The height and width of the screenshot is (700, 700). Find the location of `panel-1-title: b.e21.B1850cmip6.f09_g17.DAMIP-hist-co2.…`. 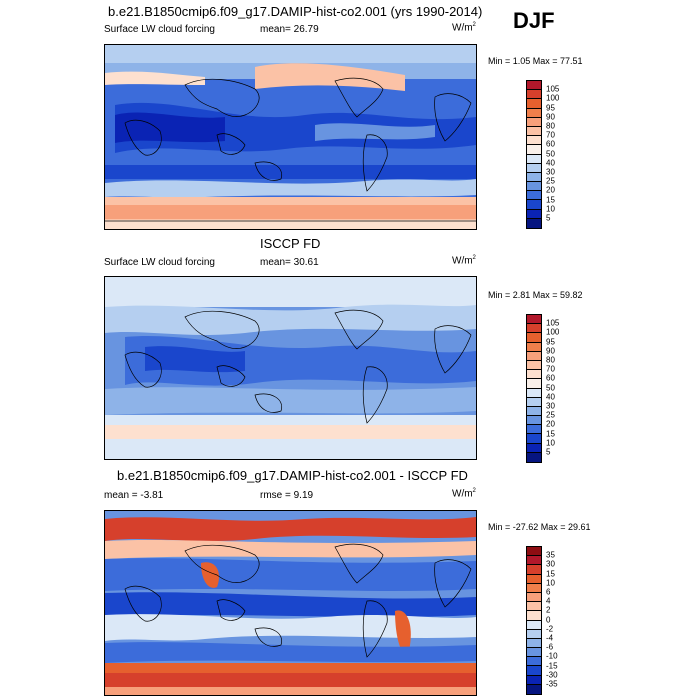

panel-1-title: b.e21.B1850cmip6.f09_g17.DAMIP-hist-co2.… is located at coordinates (295, 11).